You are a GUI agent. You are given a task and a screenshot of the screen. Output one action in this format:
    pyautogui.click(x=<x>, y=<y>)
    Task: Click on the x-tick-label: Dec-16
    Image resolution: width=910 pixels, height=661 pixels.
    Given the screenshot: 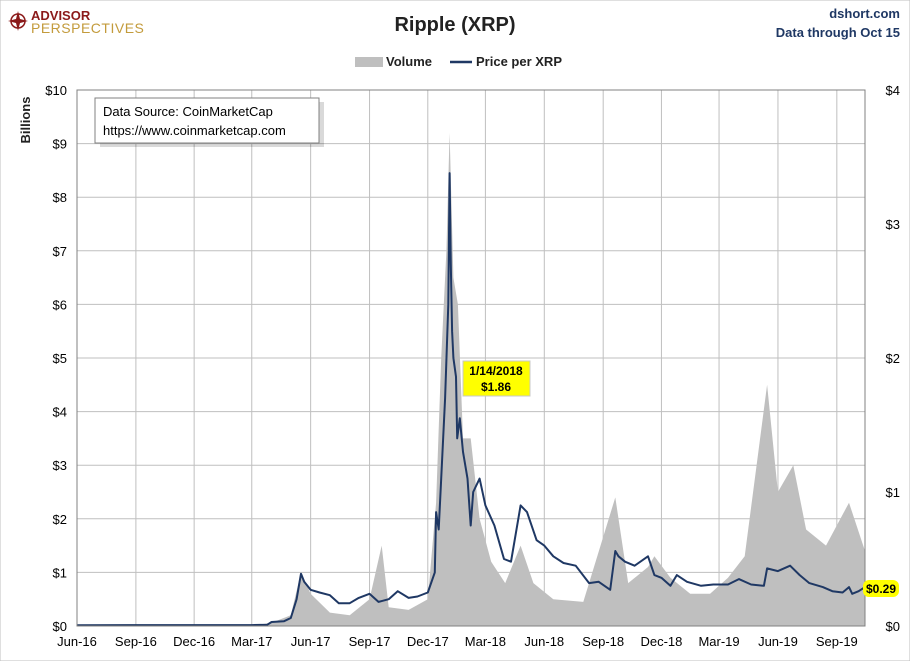 What is the action you would take?
    pyautogui.click(x=194, y=641)
    